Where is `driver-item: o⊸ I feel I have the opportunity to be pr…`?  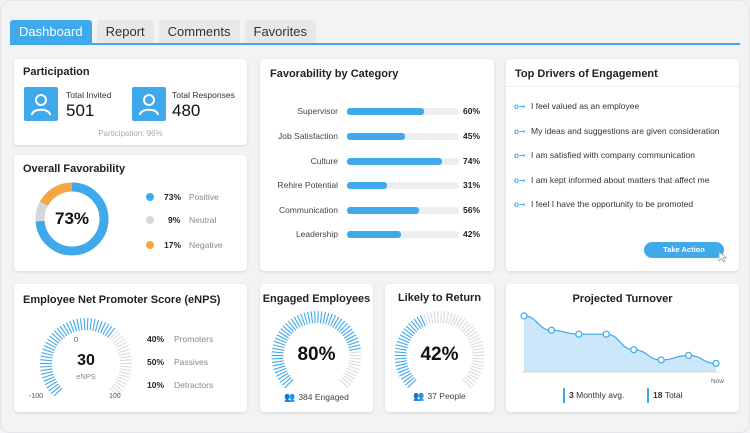
driver-item: o⊸ I feel I have the opportunity to be pr… is located at coordinates (603, 204).